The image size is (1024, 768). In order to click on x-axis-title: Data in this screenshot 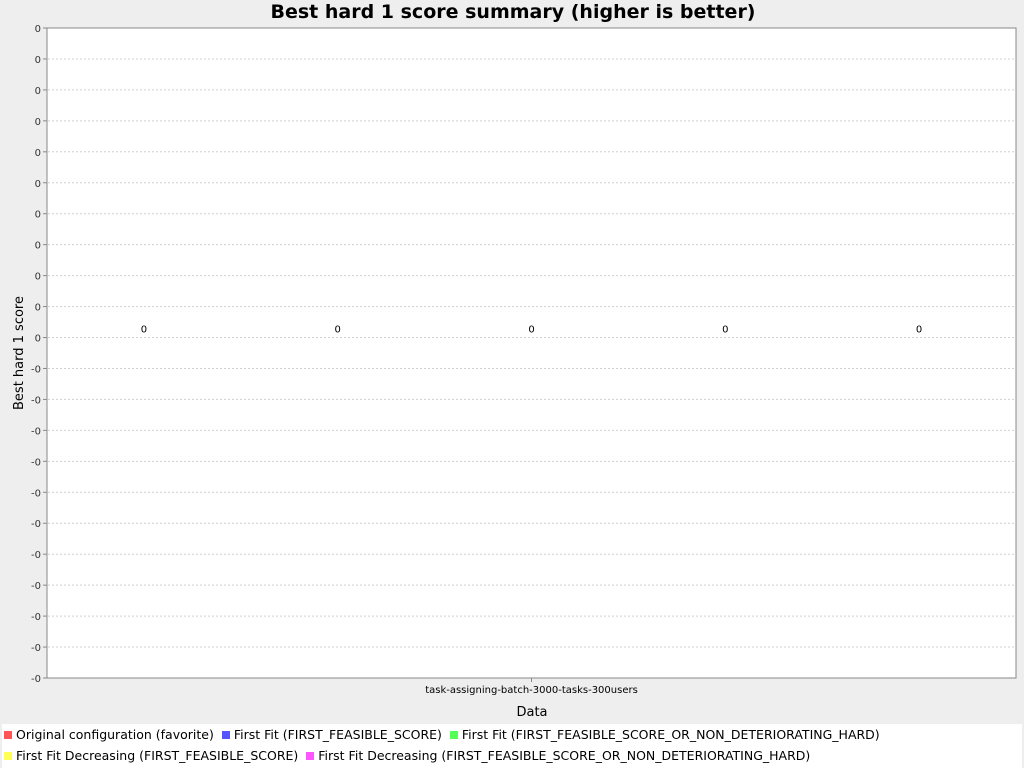, I will do `click(531, 712)`.